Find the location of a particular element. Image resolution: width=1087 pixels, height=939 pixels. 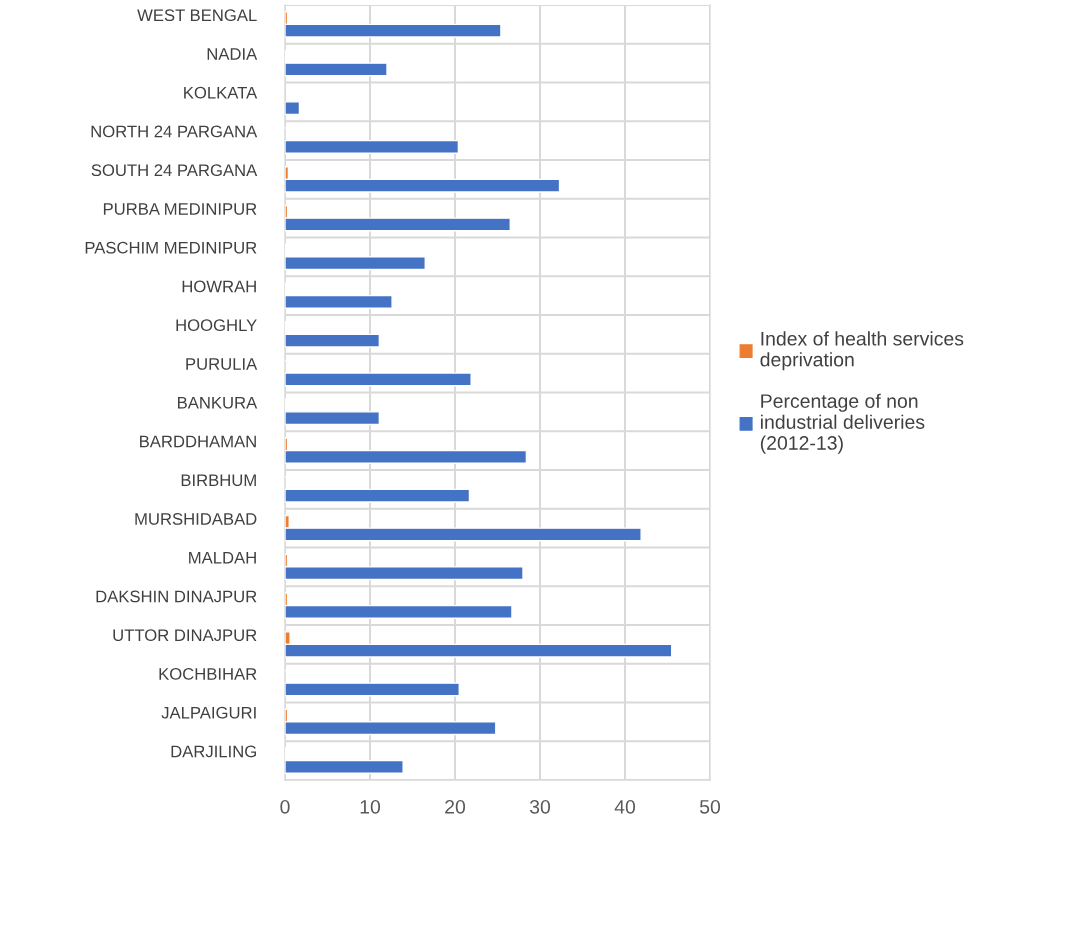

y-tick-label: PASCHIM MEDINIPUR is located at coordinates (171, 247).